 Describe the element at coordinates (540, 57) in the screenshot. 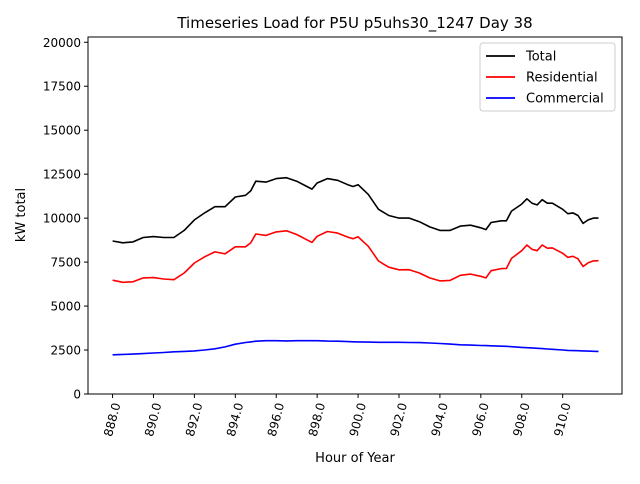

I see `legend-label-total: Total` at that location.